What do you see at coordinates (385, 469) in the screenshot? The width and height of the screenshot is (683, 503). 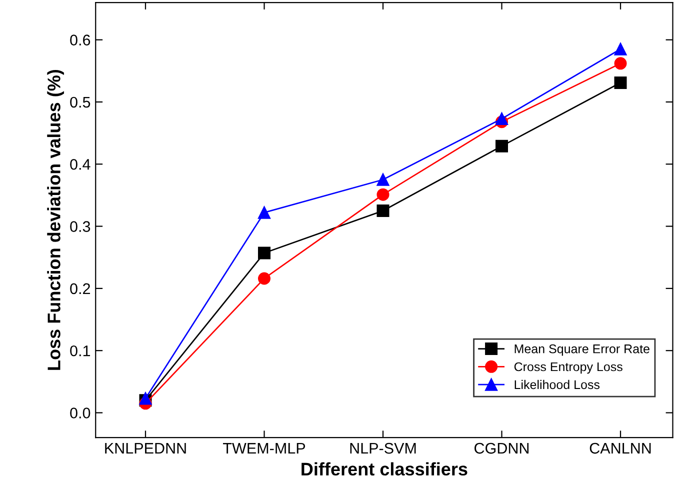 I see `x-axis-title: Different classifiers` at bounding box center [385, 469].